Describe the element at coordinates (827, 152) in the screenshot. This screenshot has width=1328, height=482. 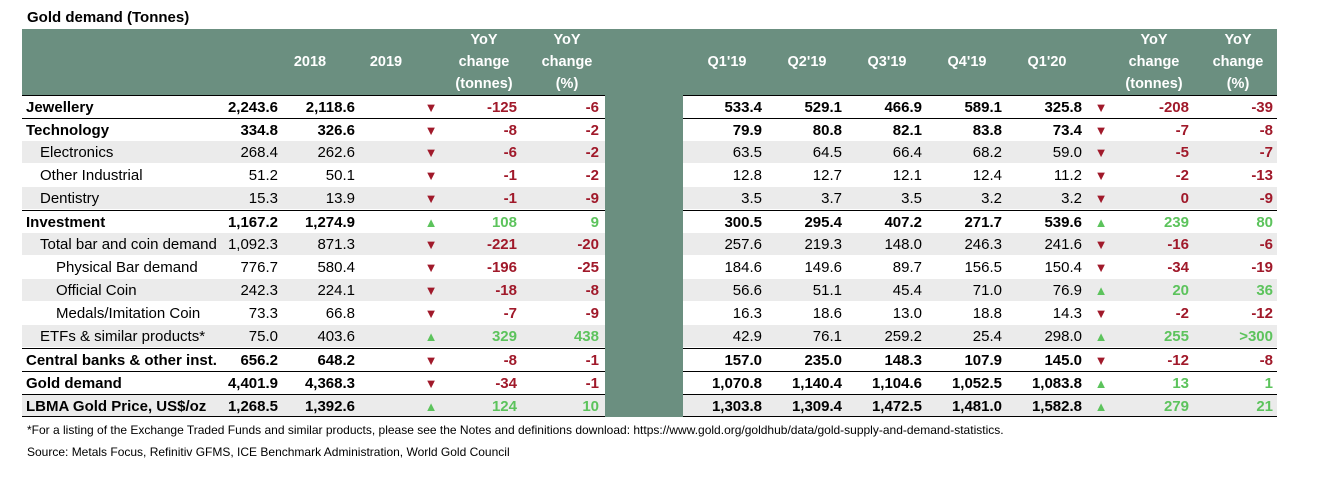
I see `quarter-value: 64.5` at that location.